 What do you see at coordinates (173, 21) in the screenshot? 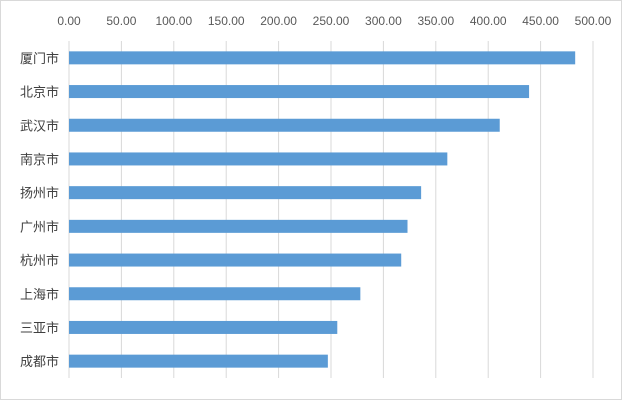
I see `x-tick-label: 100.00` at bounding box center [173, 21].